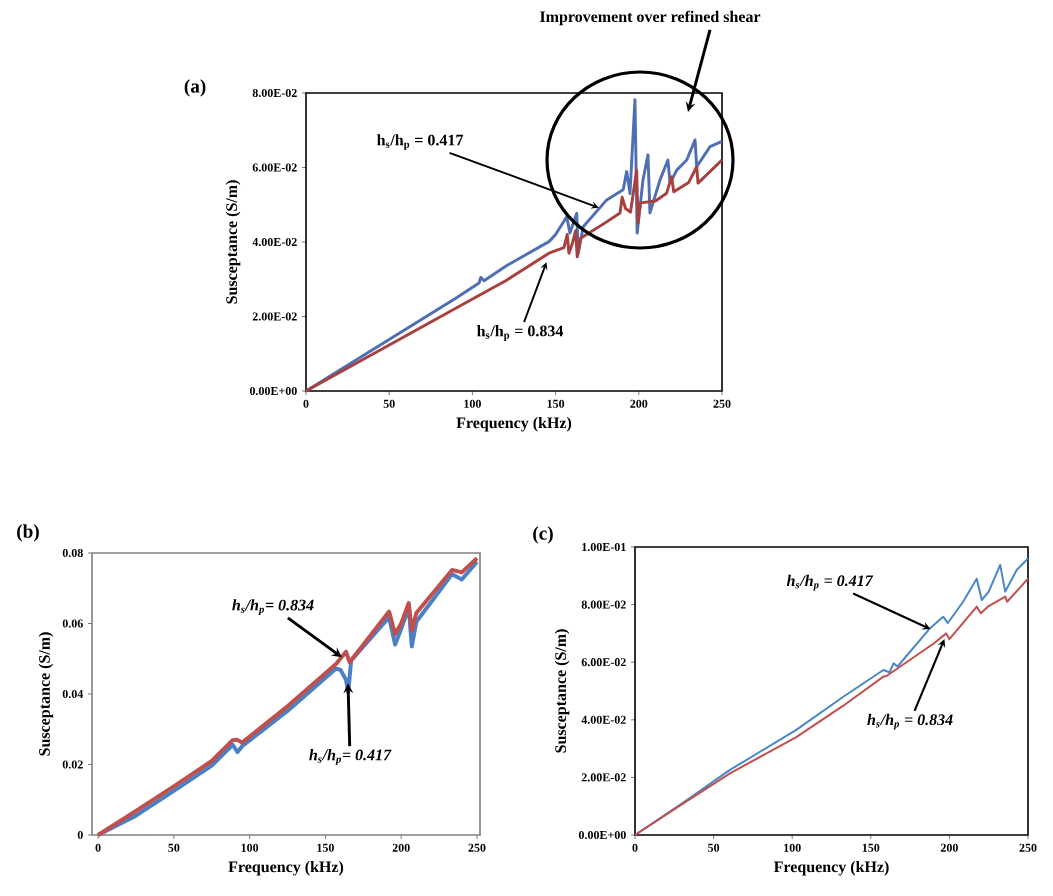 The height and width of the screenshot is (896, 1053). Describe the element at coordinates (604, 547) in the screenshot. I see `y-tick-label: 1.00E-01` at that location.